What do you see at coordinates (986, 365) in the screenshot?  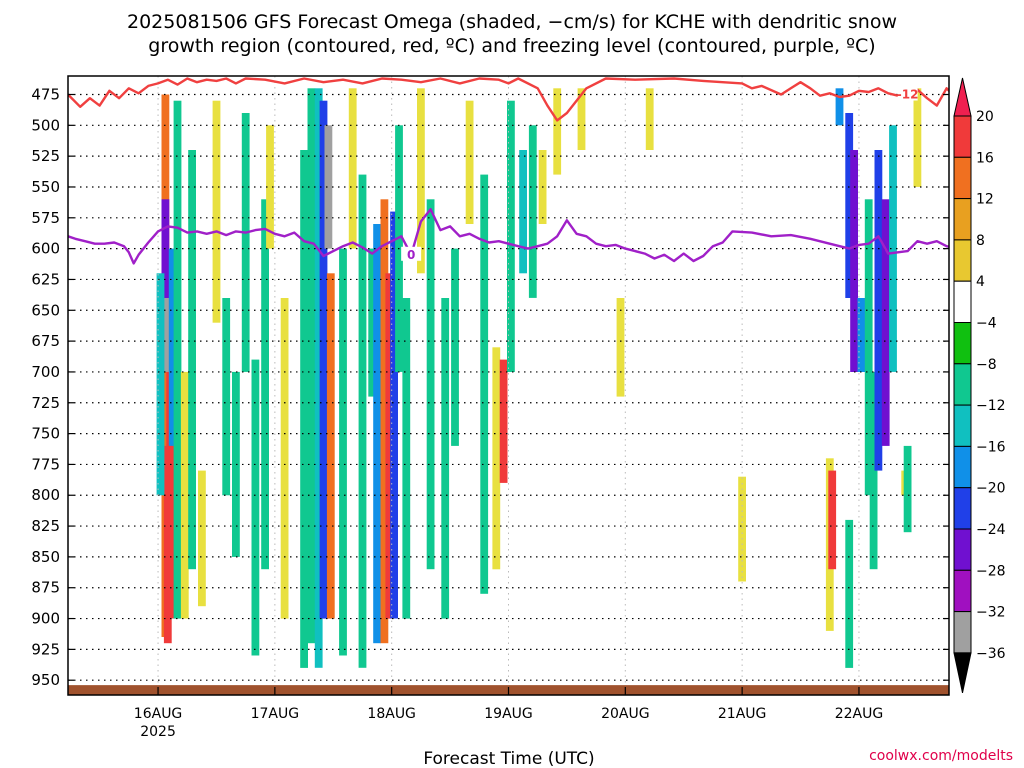 I see `colorbar-label: −8` at bounding box center [986, 365].